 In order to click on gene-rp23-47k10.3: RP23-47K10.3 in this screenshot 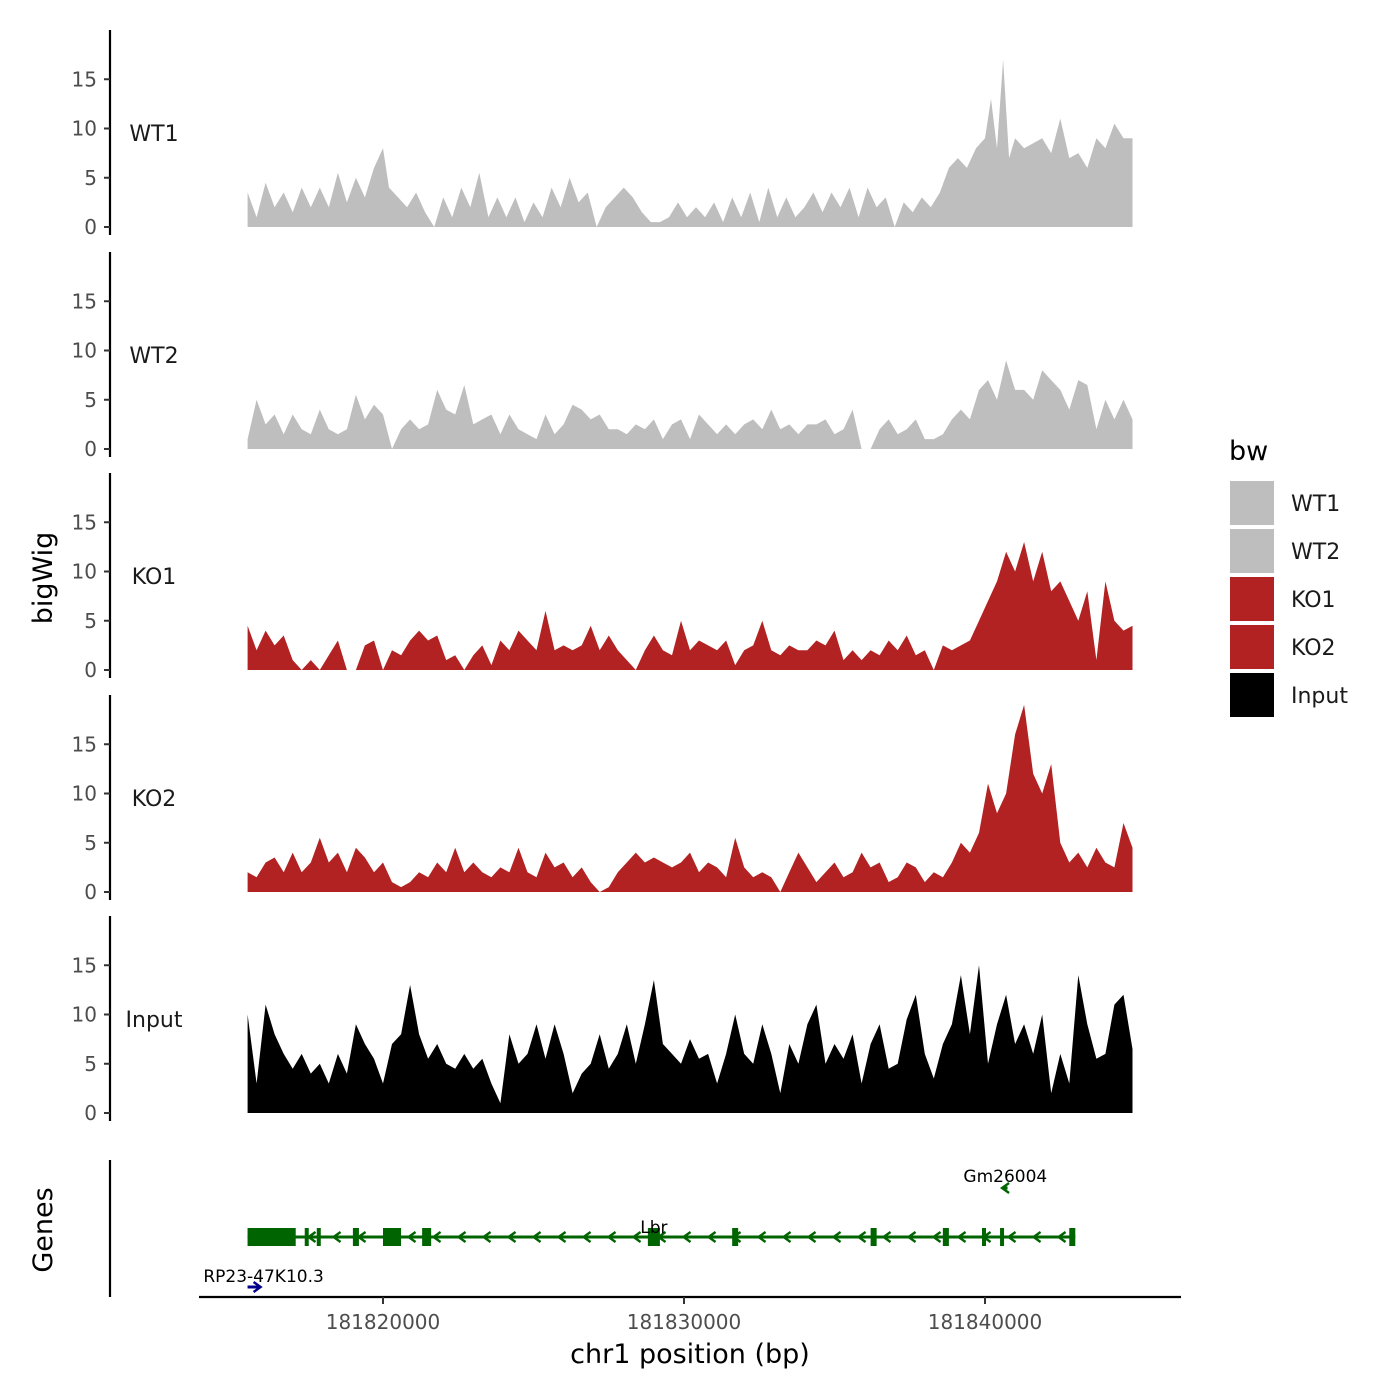, I will do `click(263, 1280)`.